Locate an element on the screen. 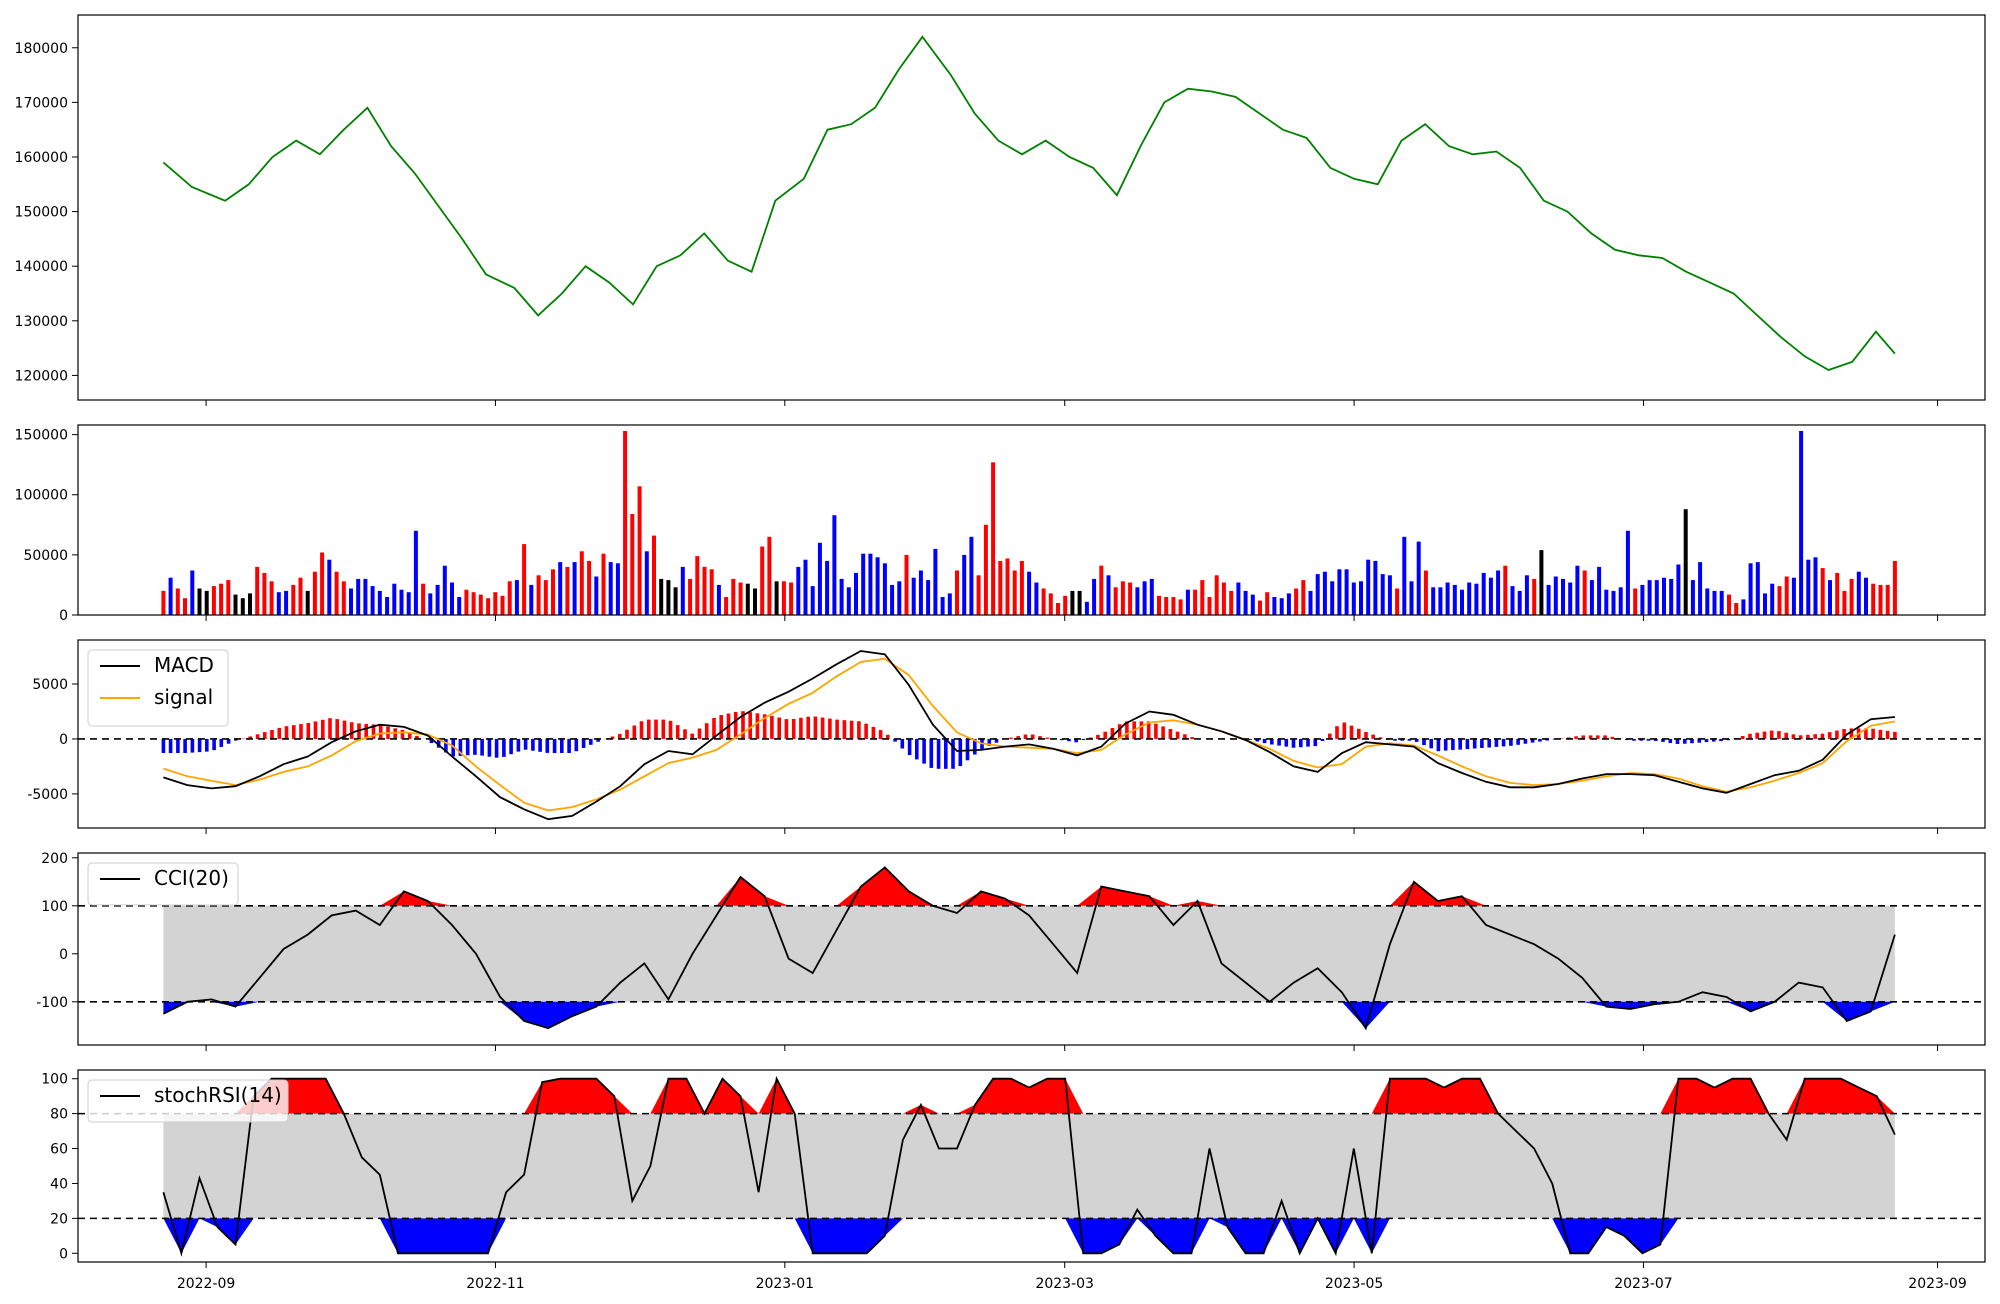 This screenshot has height=1304, width=2000. neutral-band is located at coordinates (1028, 954).